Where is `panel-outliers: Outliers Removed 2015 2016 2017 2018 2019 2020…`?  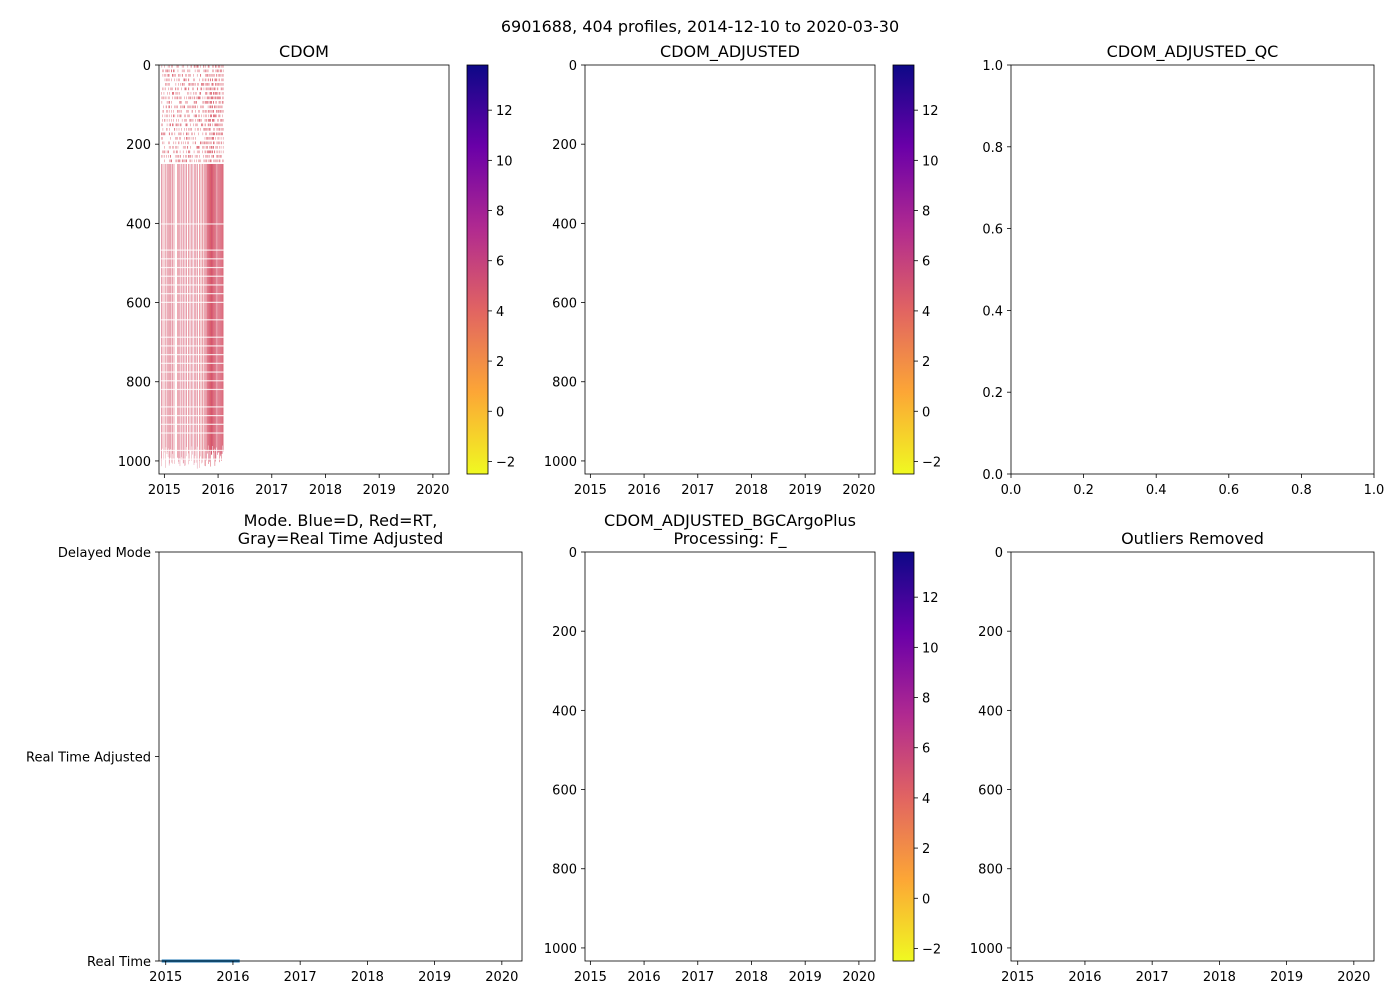 panel-outliers: Outliers Removed 2015 2016 2017 2018 2019 2020… is located at coordinates (1172, 757).